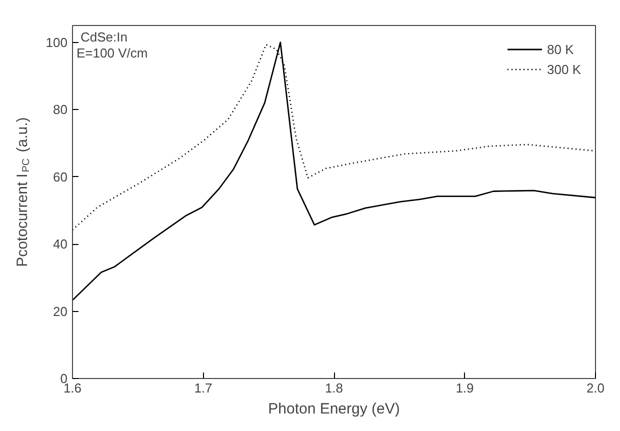  Describe the element at coordinates (560, 49) in the screenshot. I see `legend-label: 80 K` at that location.